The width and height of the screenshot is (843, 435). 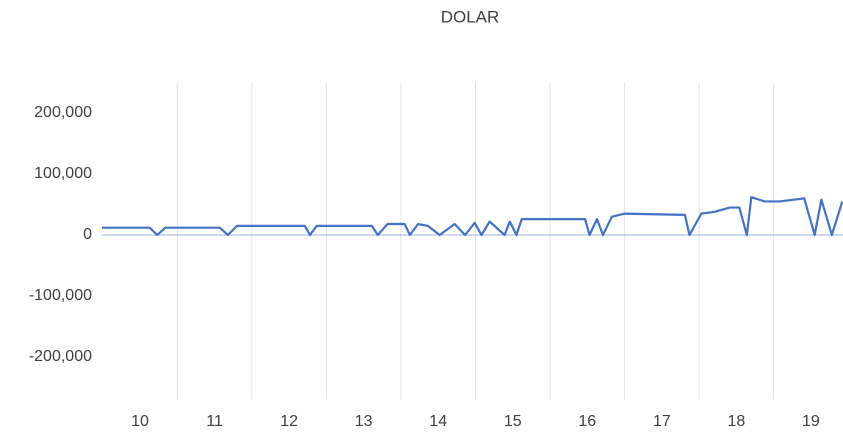 I want to click on chart-title: DOLAR, so click(x=470, y=16).